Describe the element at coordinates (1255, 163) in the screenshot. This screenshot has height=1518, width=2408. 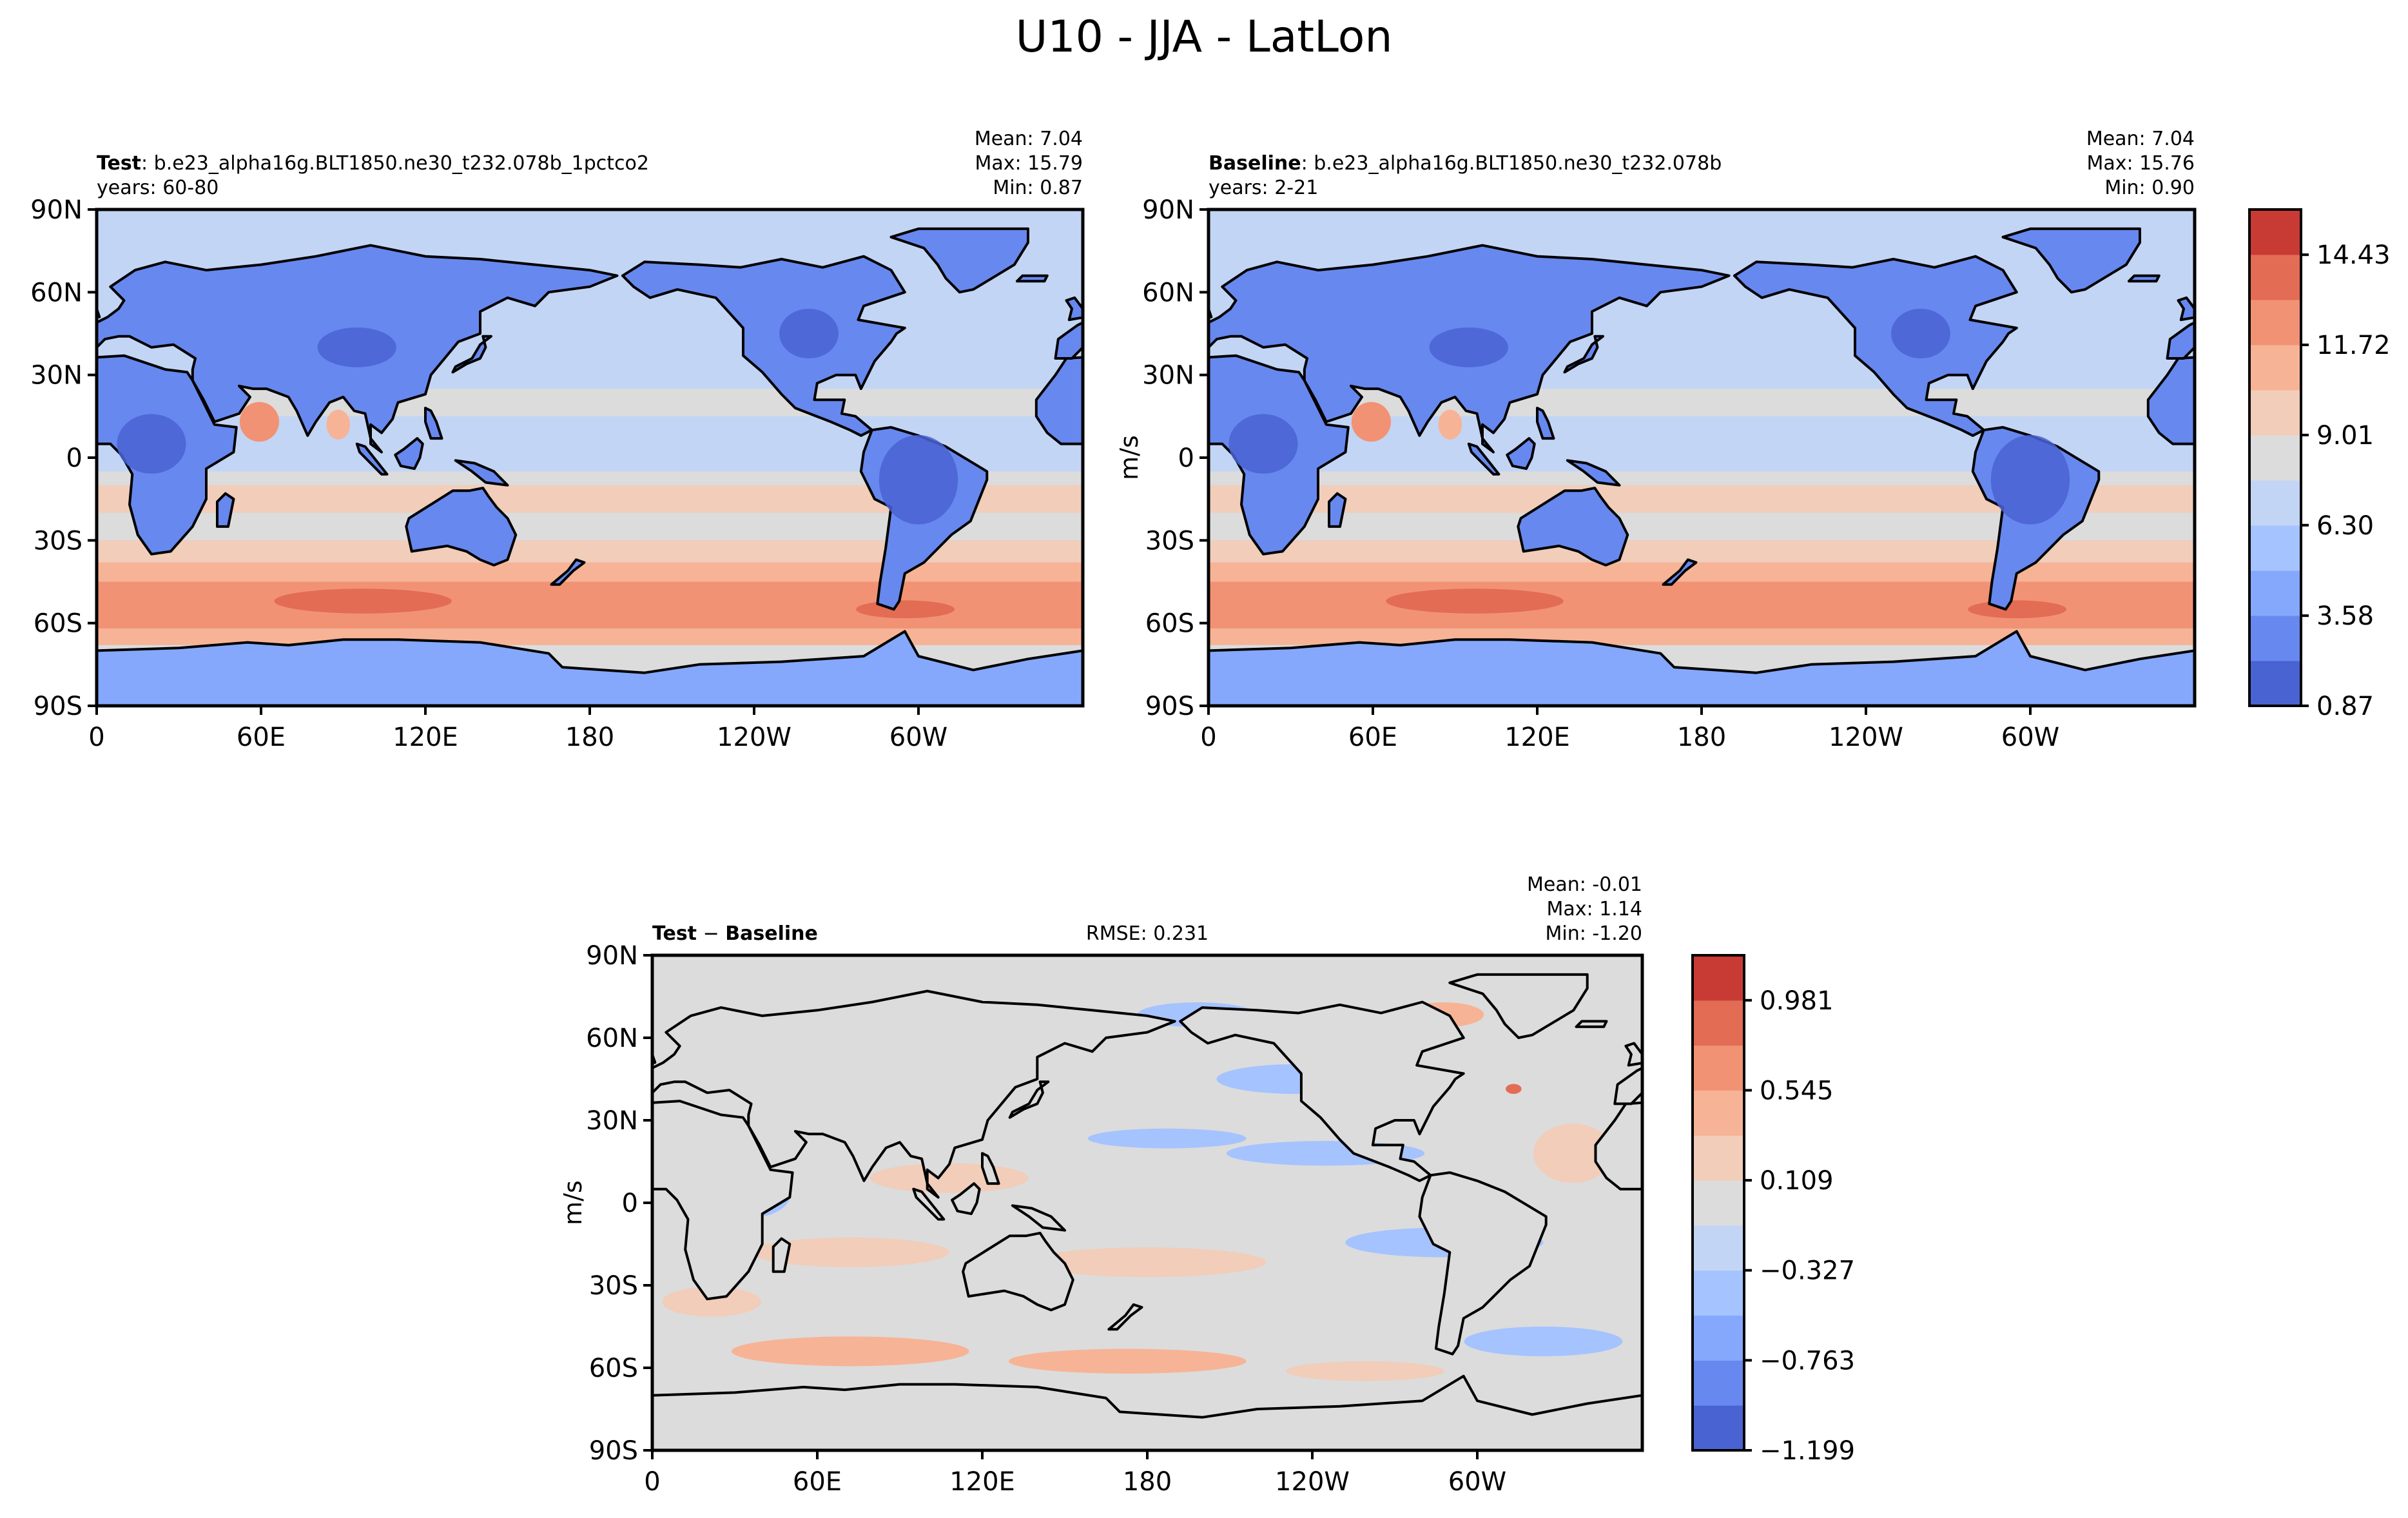
I see `panel-label-bold: Baseline` at that location.